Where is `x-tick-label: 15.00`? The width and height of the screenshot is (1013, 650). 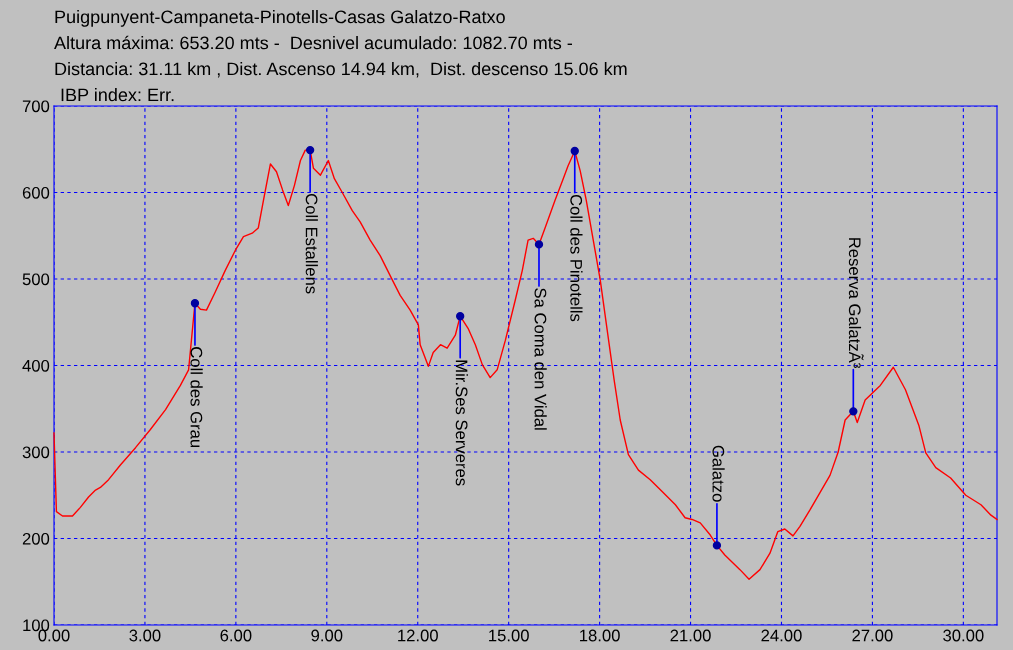
x-tick-label: 15.00 is located at coordinates (509, 635).